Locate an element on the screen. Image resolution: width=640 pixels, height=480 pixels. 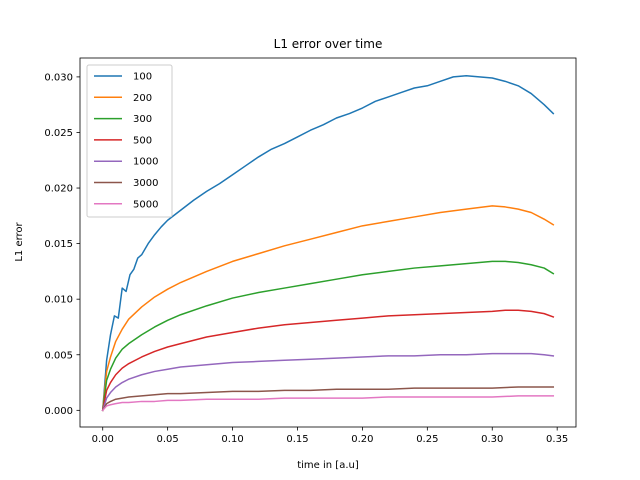
y-tick-label: 0.020 is located at coordinates (58, 189).